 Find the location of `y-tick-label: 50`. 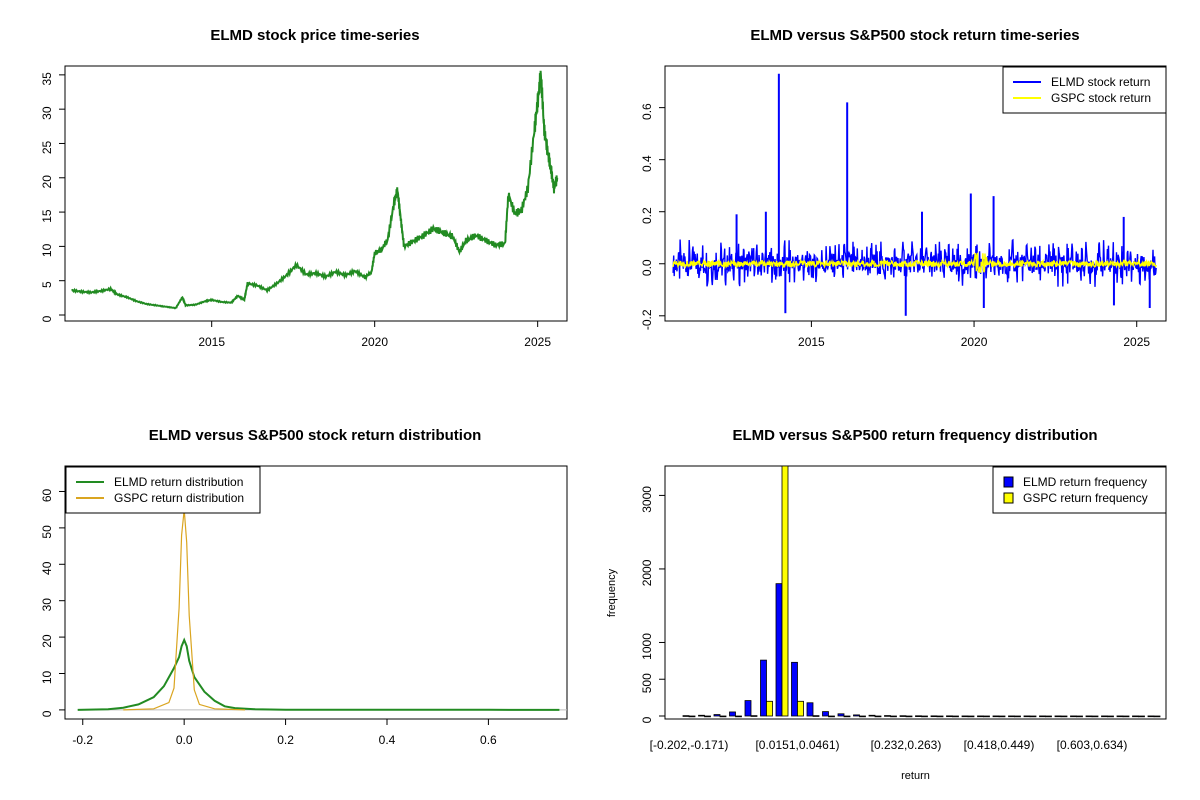

y-tick-label: 50 is located at coordinates (47, 532).